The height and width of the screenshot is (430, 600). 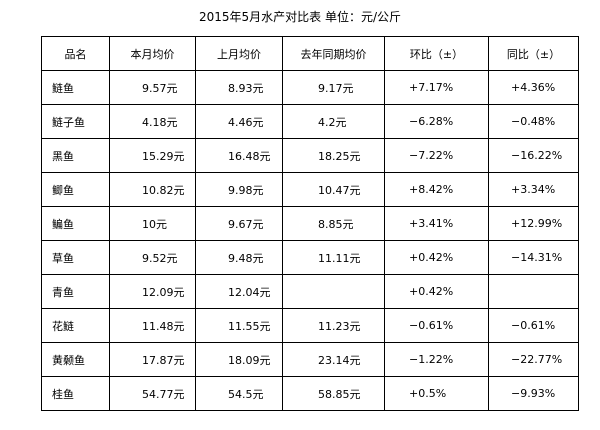 I want to click on cell-last-month-price: 9.67元, so click(x=239, y=223).